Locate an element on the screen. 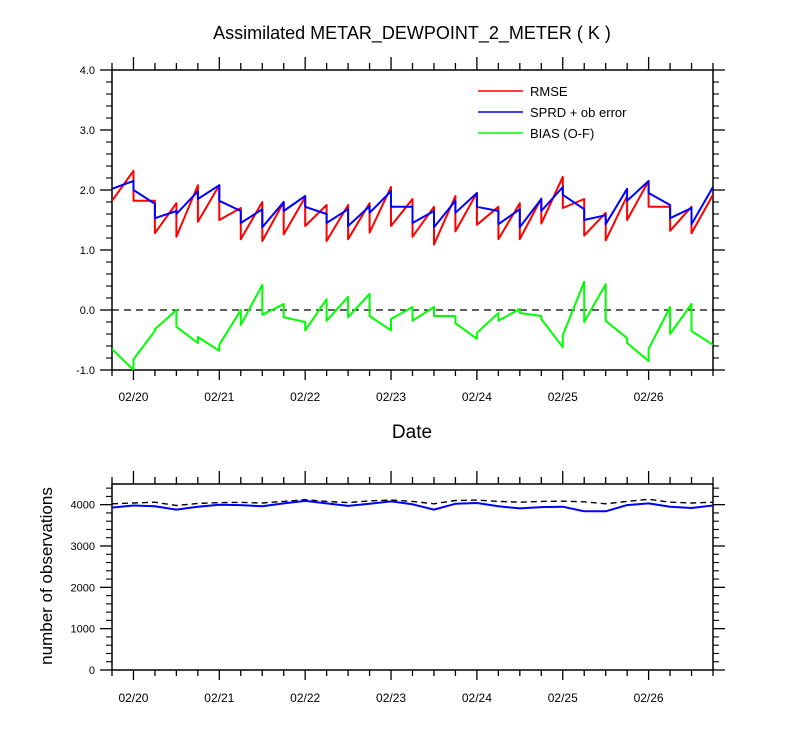  y-tick-label: 4.0 is located at coordinates (87, 71).